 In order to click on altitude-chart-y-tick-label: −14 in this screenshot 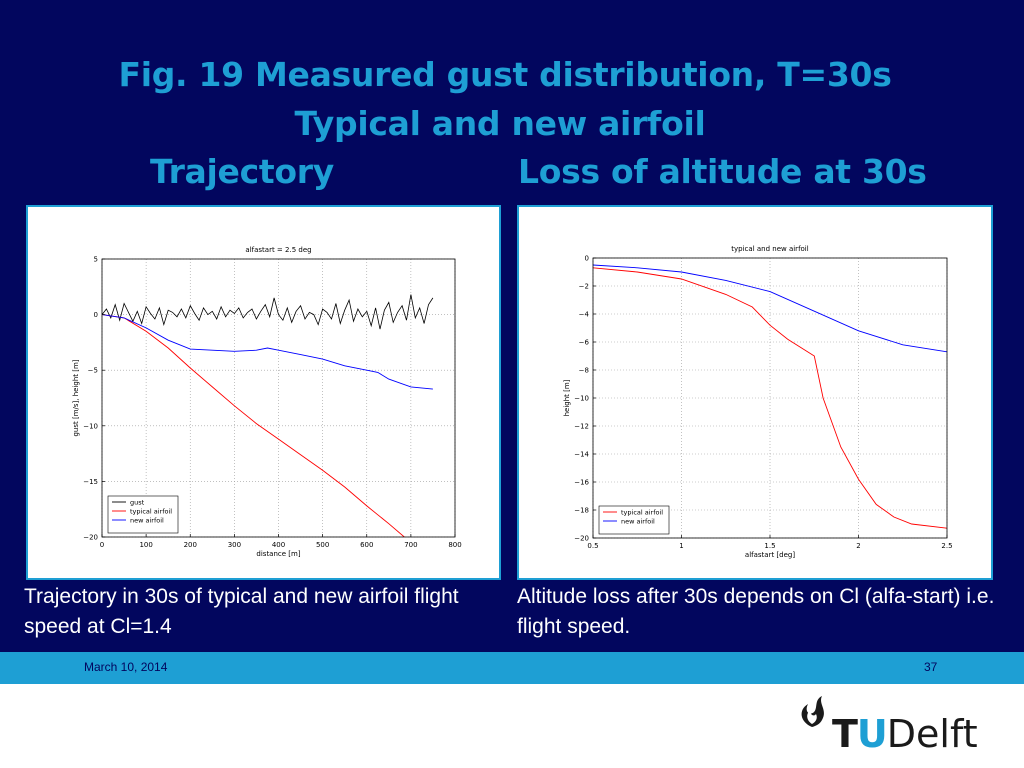, I will do `click(581, 455)`.